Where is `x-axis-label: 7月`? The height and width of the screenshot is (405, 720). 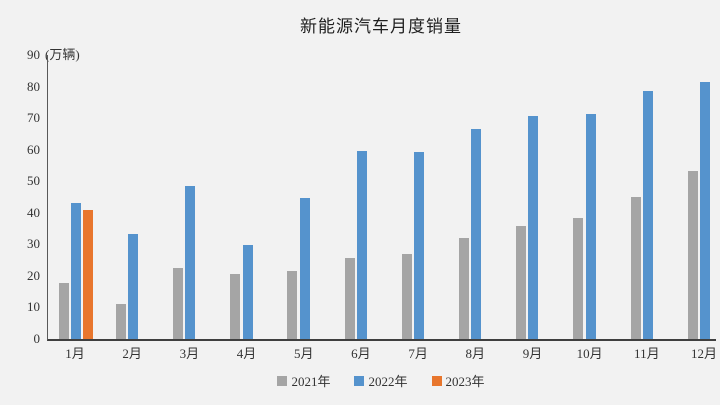 x-axis-label: 7月 is located at coordinates (418, 353).